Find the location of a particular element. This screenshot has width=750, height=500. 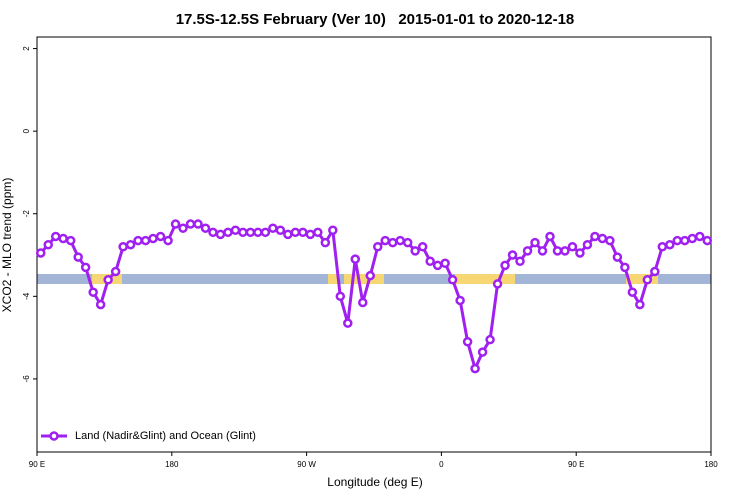

y-tick-label: -2 is located at coordinates (26, 214).